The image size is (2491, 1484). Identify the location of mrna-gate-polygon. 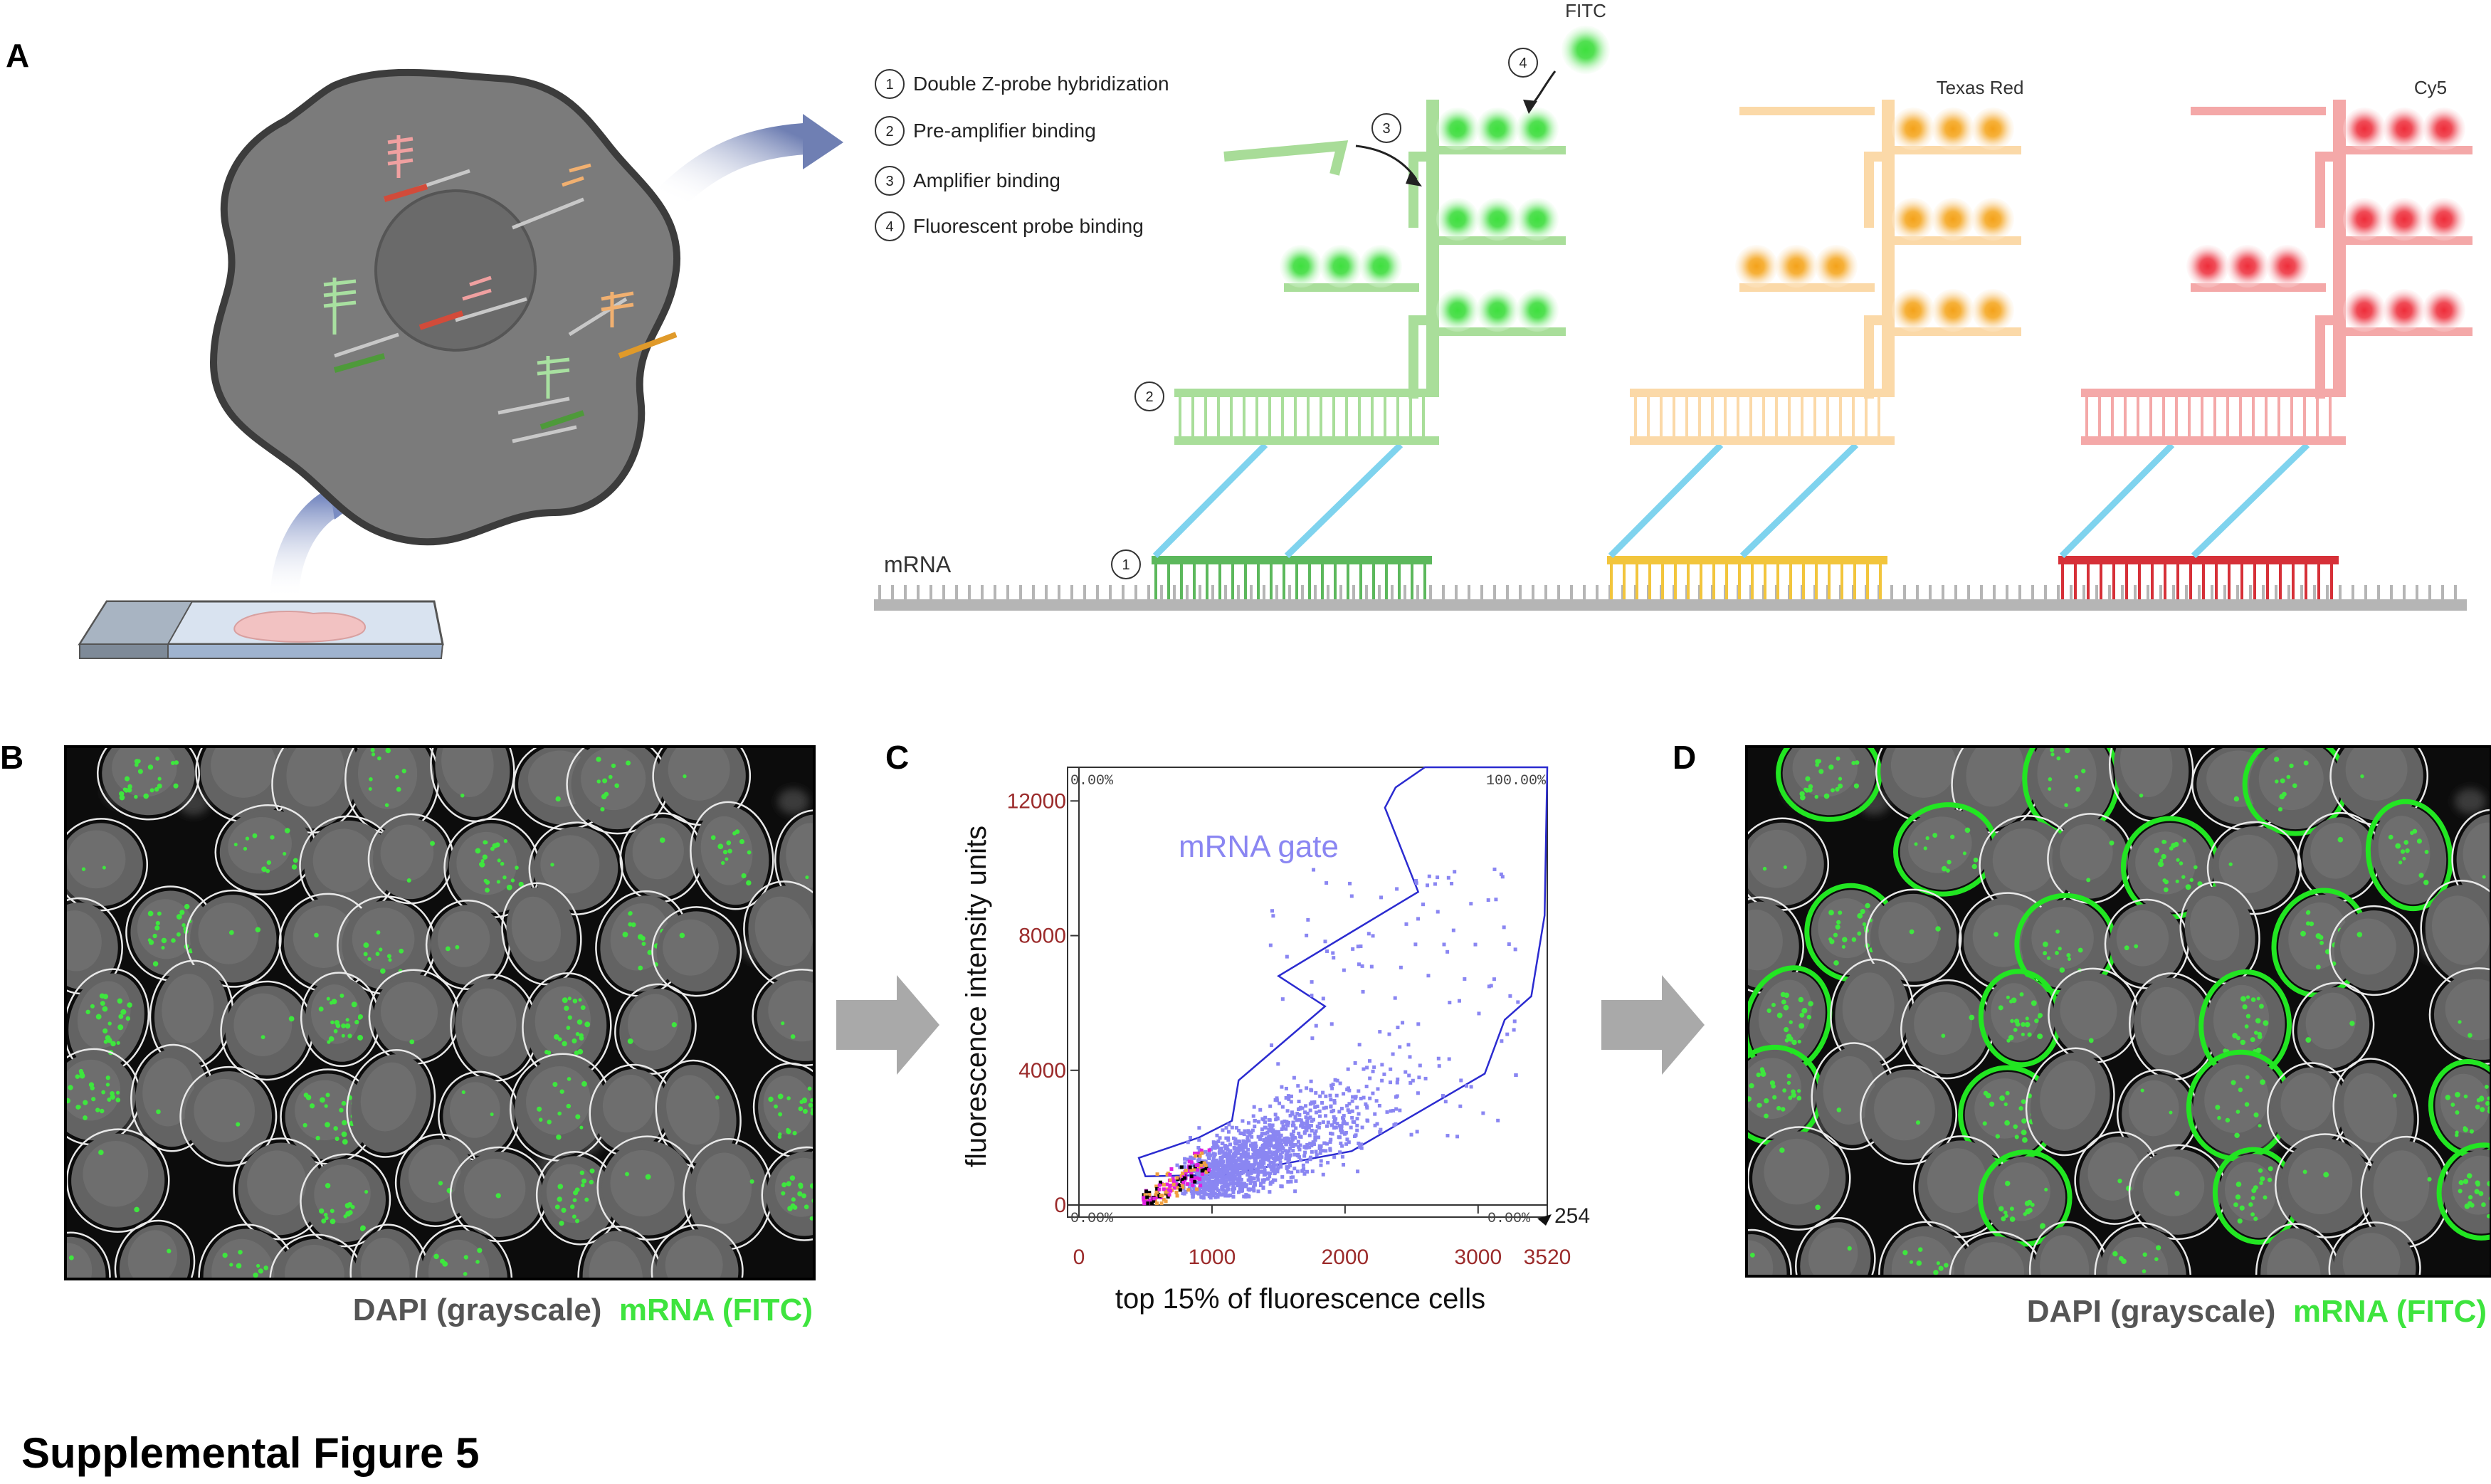
(1343, 972).